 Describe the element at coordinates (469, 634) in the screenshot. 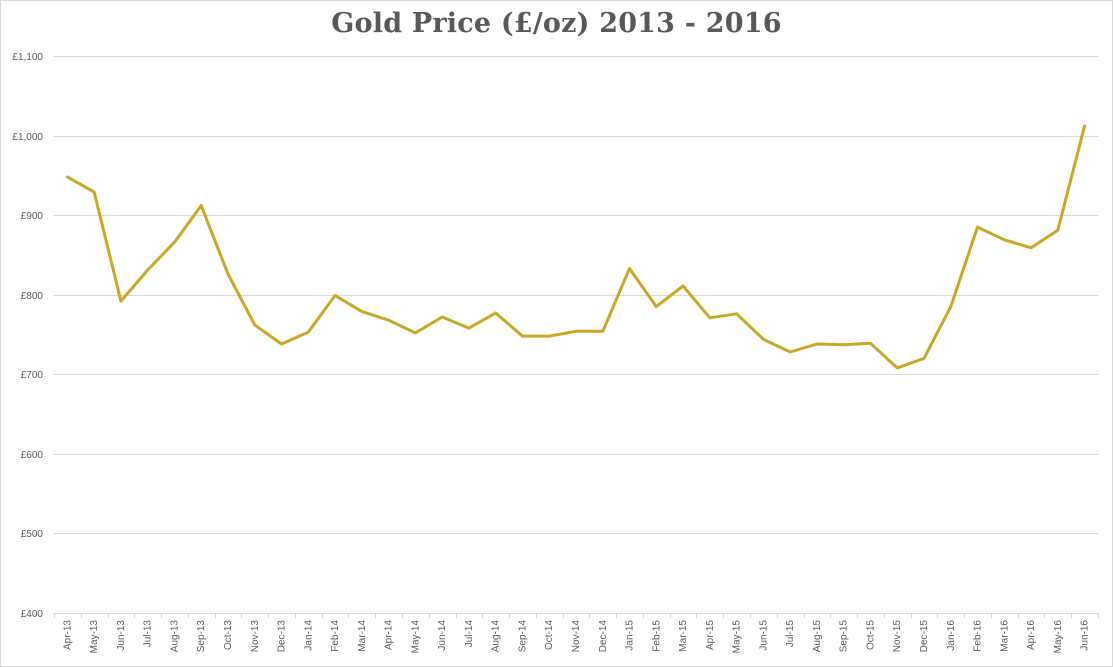

I see `x-tick-label: Jul-14` at that location.